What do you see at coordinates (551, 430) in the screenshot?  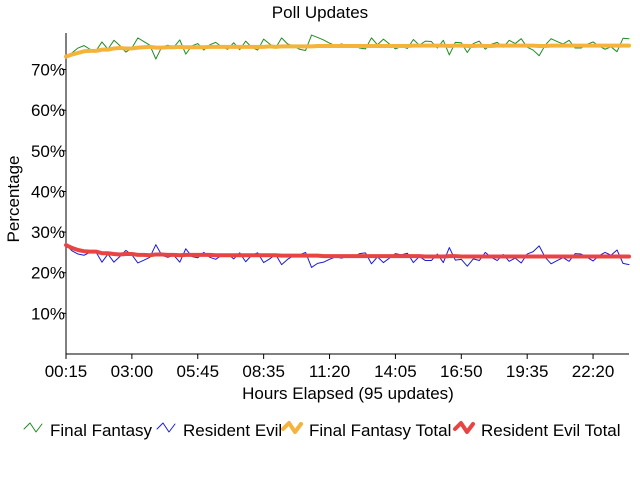 I see `legend-item-label: Resident Evil Total` at bounding box center [551, 430].